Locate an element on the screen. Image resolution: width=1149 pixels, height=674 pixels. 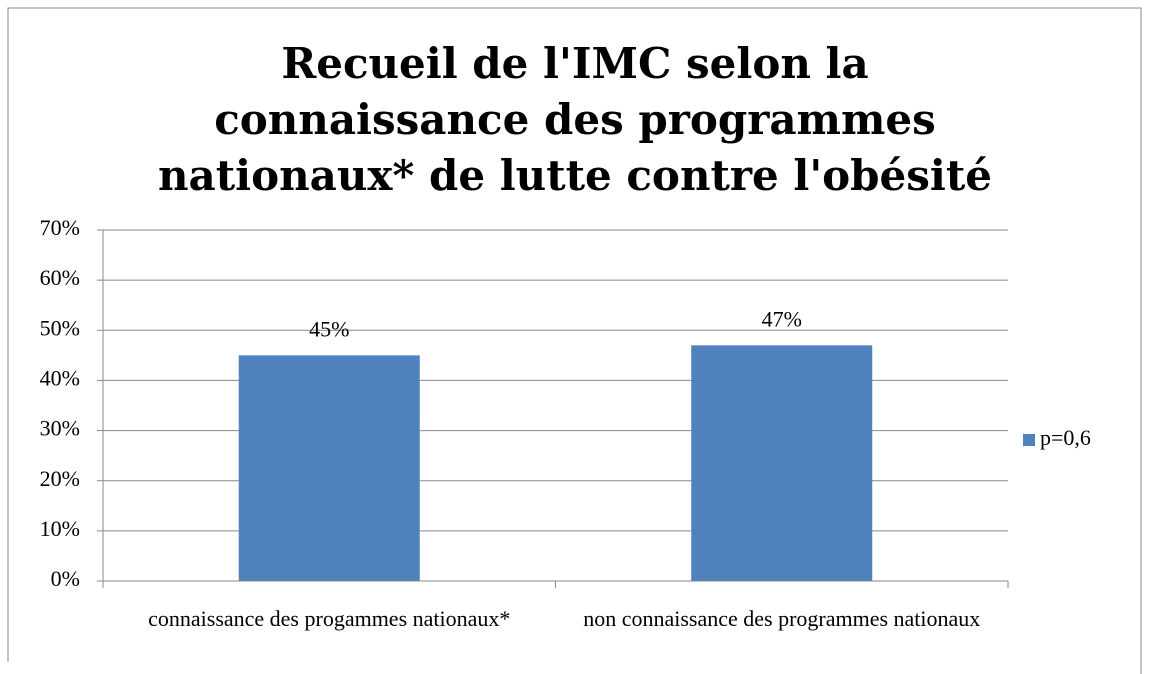
y-tick-label: 50% is located at coordinates (60, 327).